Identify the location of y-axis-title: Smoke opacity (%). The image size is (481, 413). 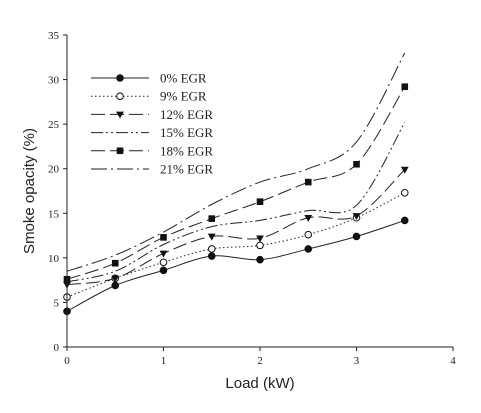
(29, 191).